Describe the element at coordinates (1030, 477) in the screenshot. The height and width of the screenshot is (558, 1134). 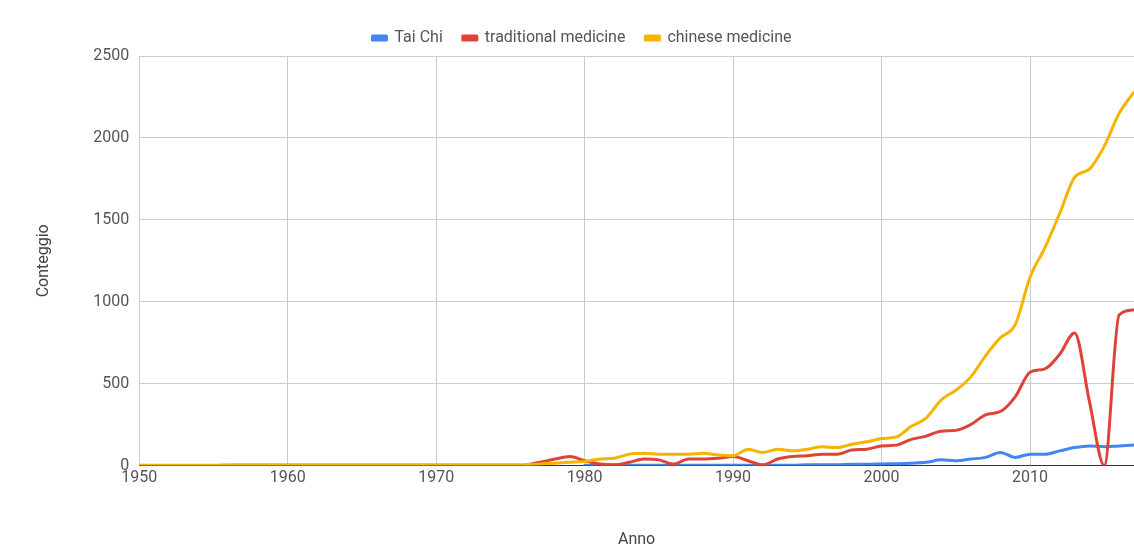
I see `x-tick-label: 2010` at that location.